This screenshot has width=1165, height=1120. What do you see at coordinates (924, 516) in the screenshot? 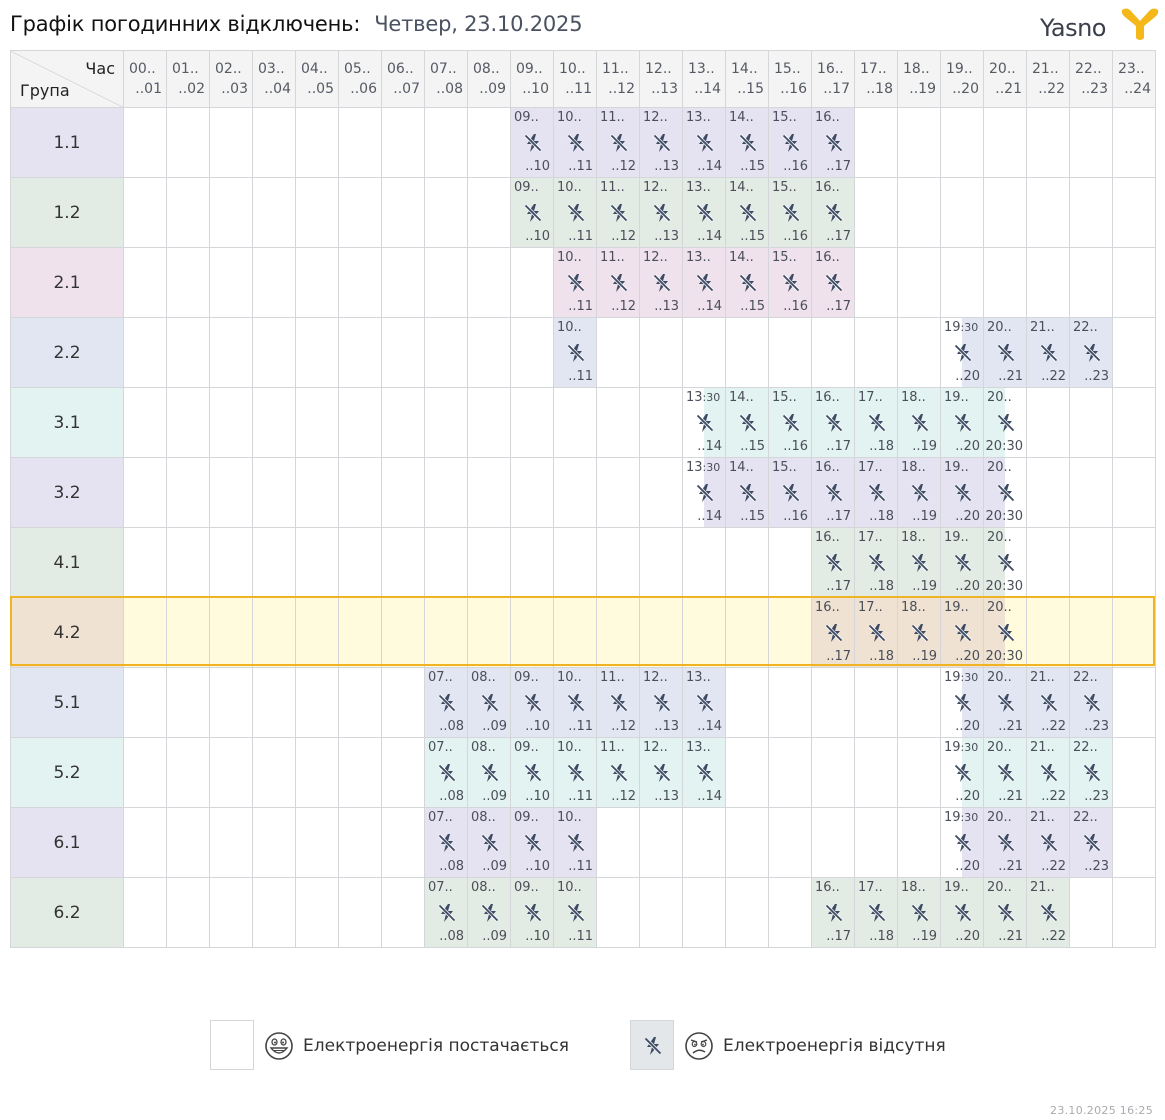
I see `outage-end: ..19` at bounding box center [924, 516].